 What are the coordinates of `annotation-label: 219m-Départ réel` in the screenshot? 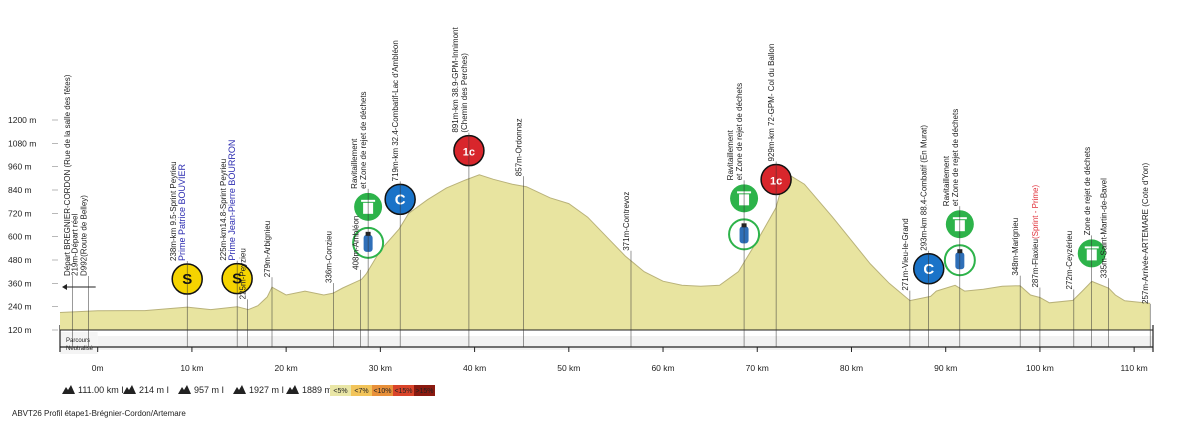 It's located at (74, 245).